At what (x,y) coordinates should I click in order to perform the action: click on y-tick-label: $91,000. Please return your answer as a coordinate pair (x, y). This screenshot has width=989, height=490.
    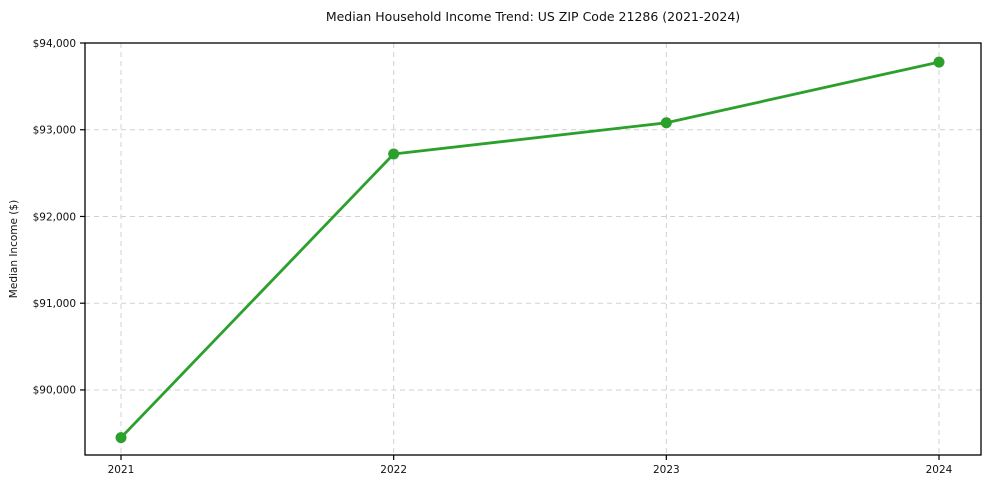
    Looking at the image, I should click on (54, 304).